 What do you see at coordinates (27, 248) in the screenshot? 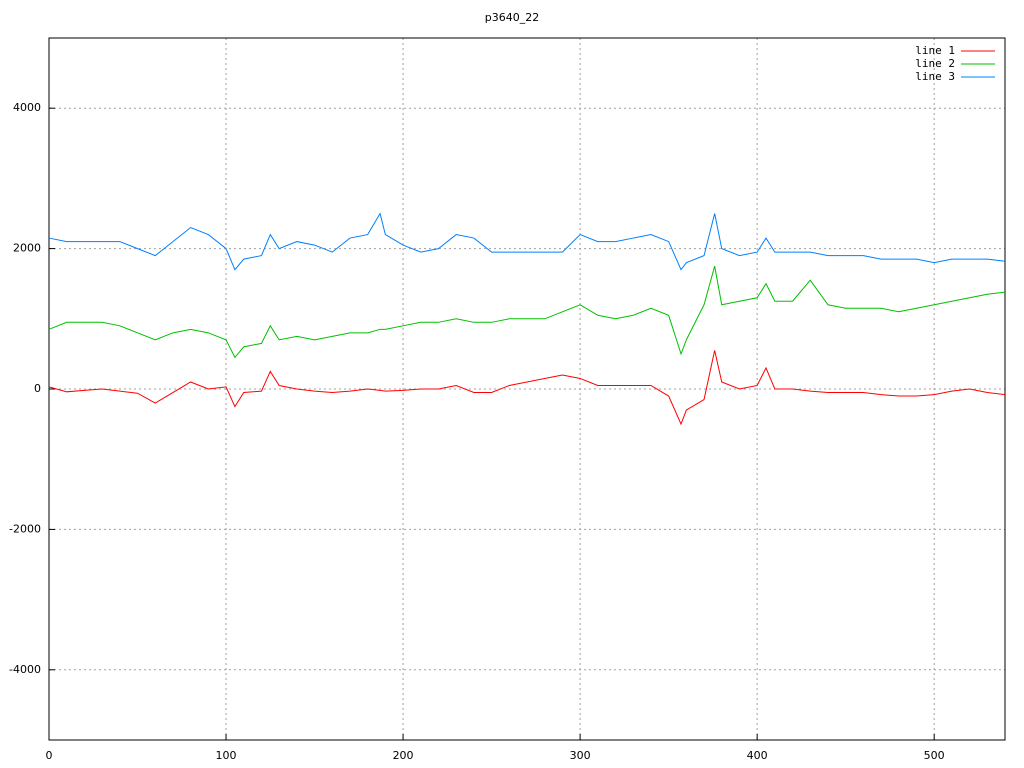
I see `y-tick-label: 2000` at bounding box center [27, 248].